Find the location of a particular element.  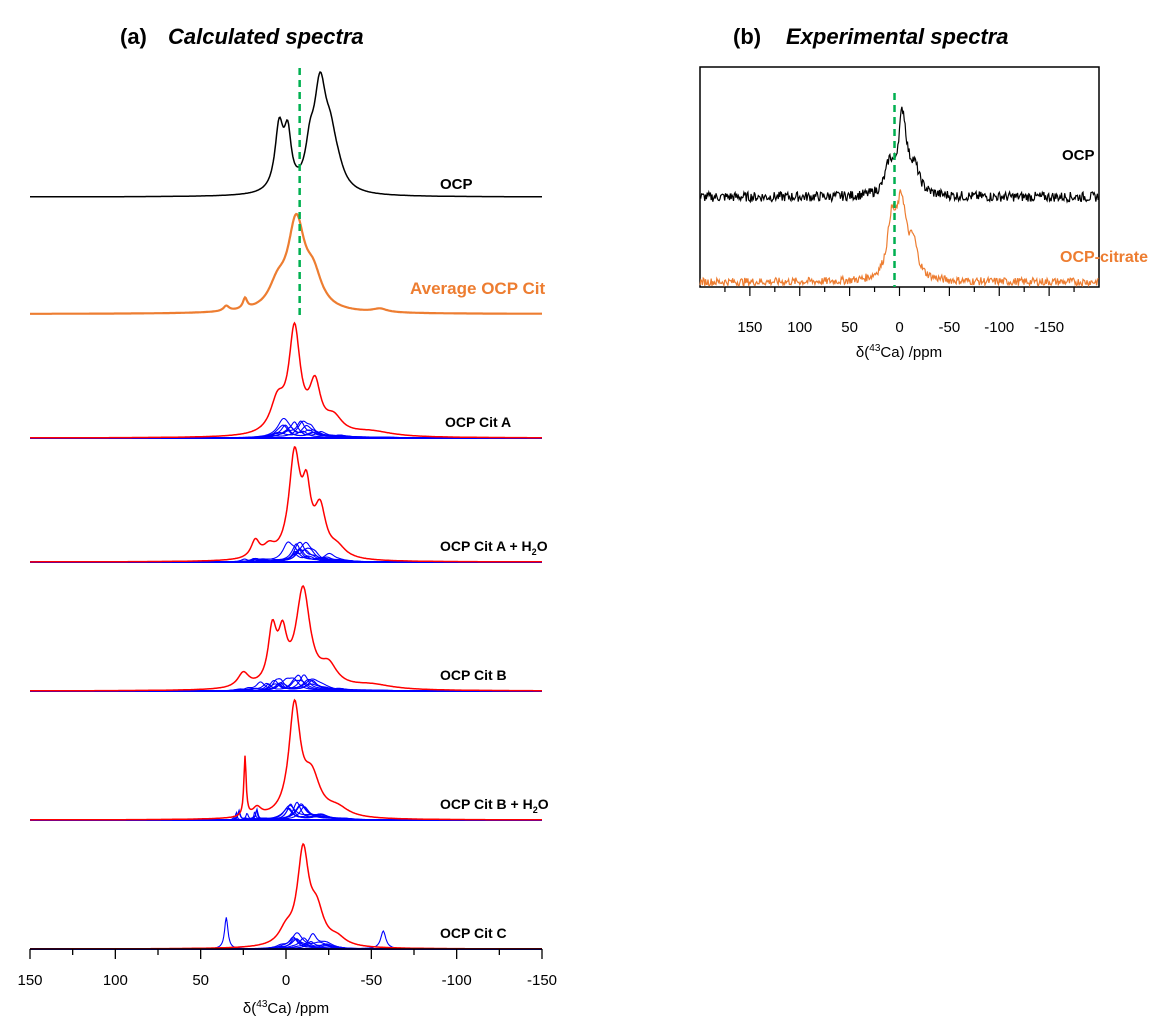

panel-b-frame is located at coordinates (899, 177).